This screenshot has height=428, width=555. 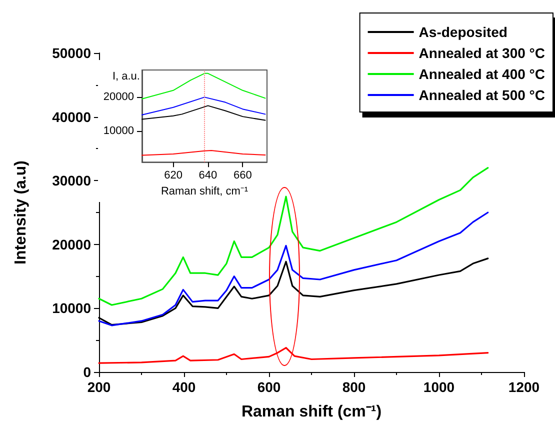 What do you see at coordinates (72, 116) in the screenshot?
I see `y-tick-label: 40000` at bounding box center [72, 116].